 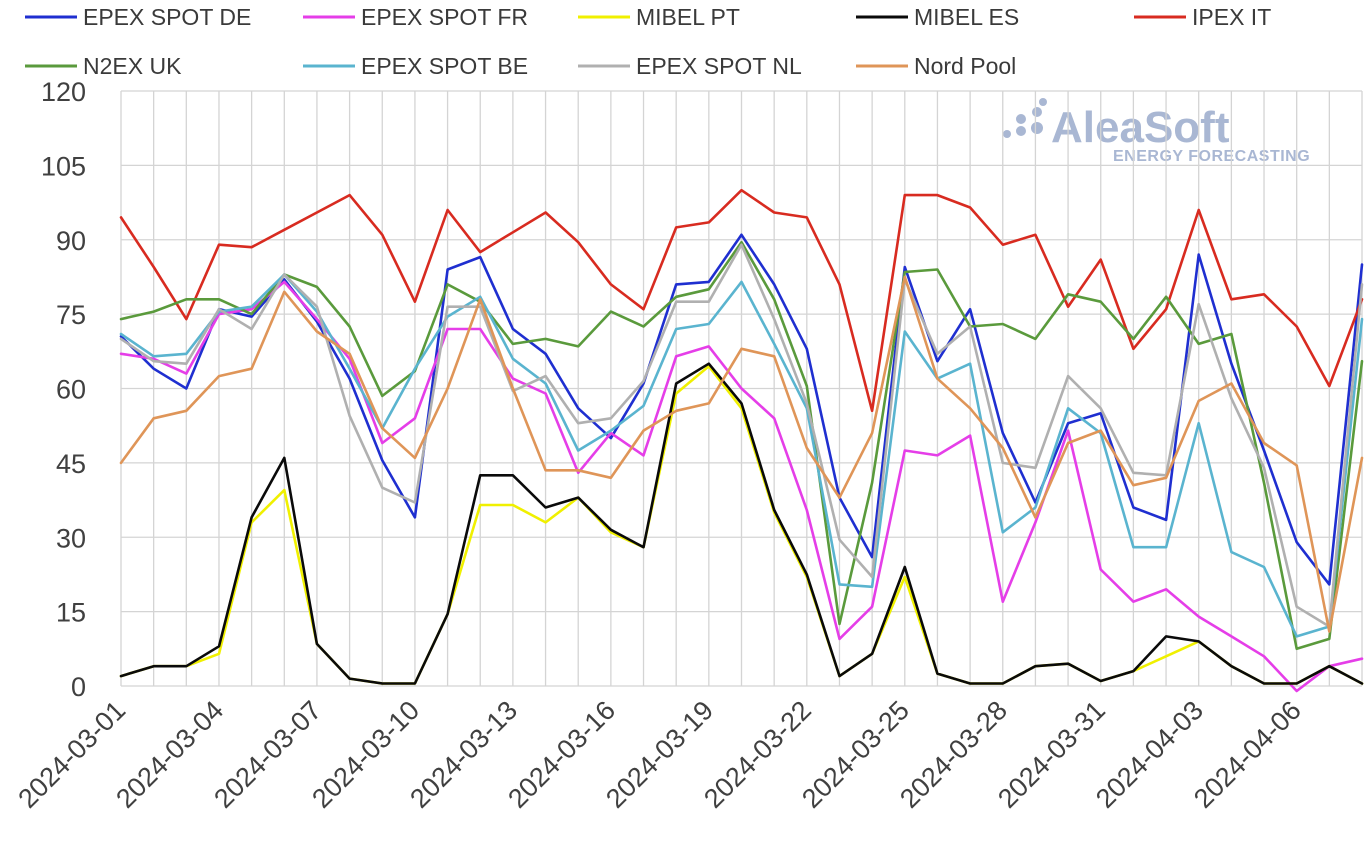 I want to click on y-tick-label: 90, so click(x=71, y=241).